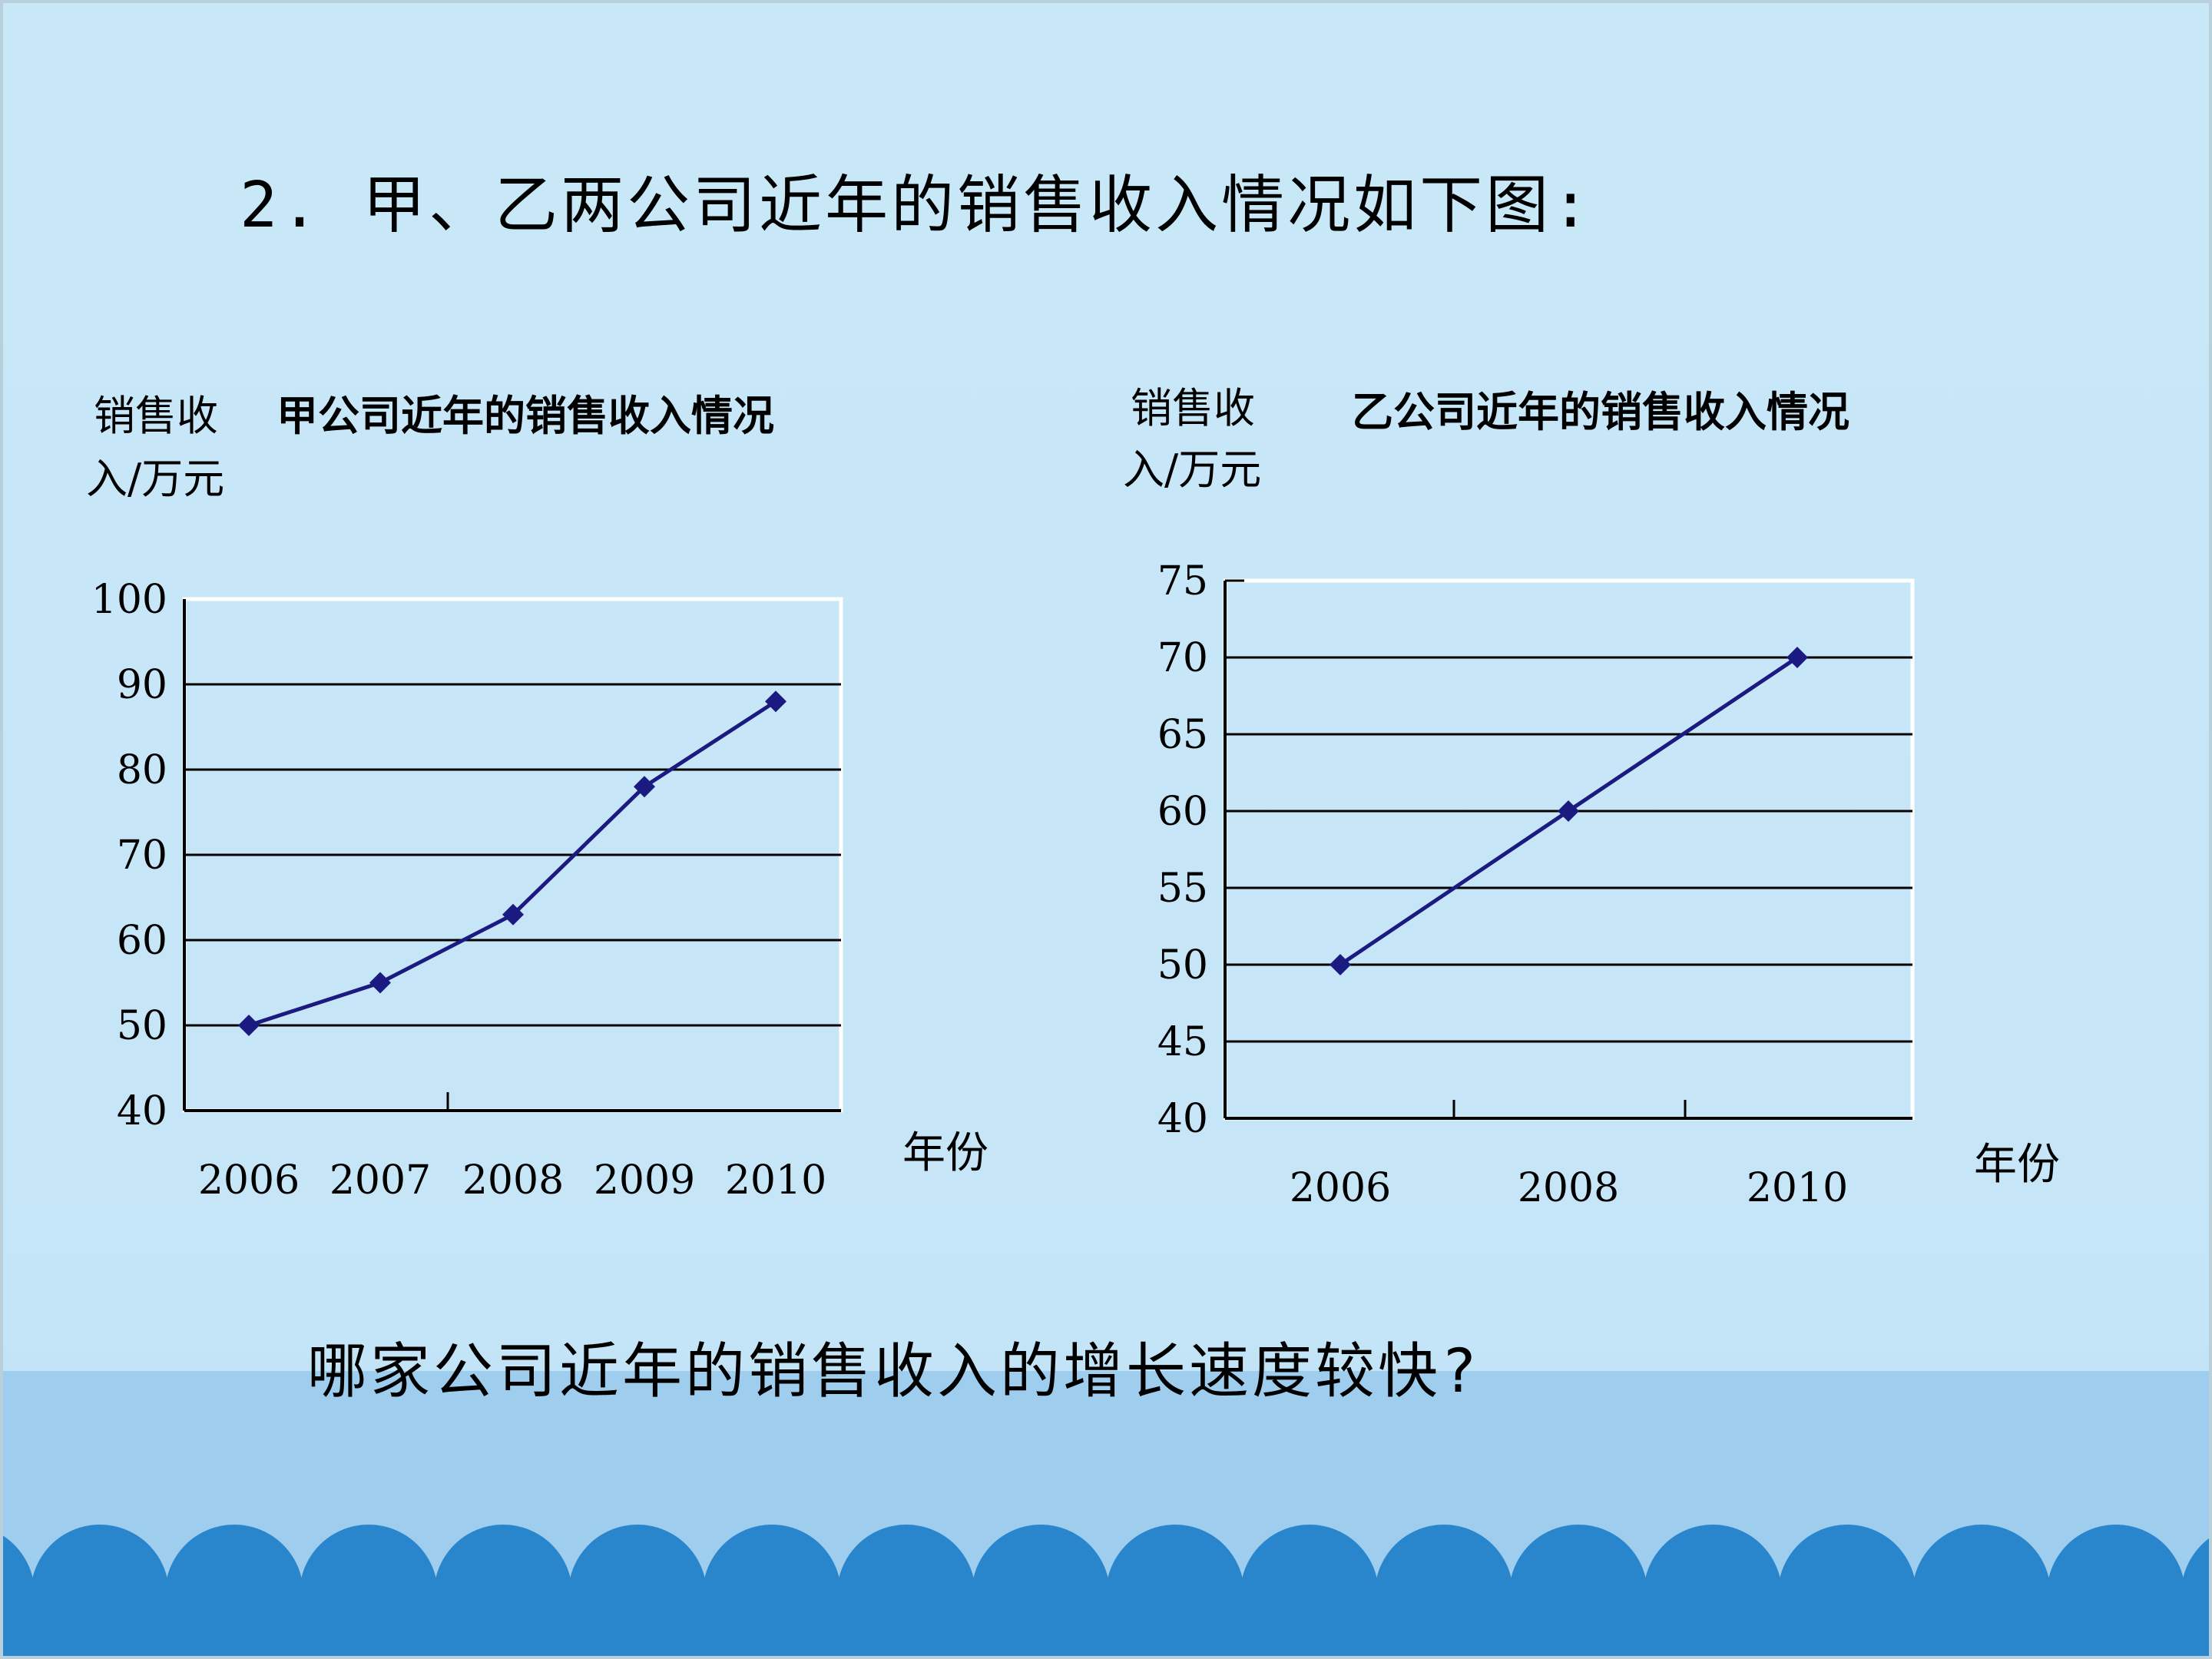 This screenshot has width=2212, height=1659. I want to click on y-tick-label: 90, so click(142, 685).